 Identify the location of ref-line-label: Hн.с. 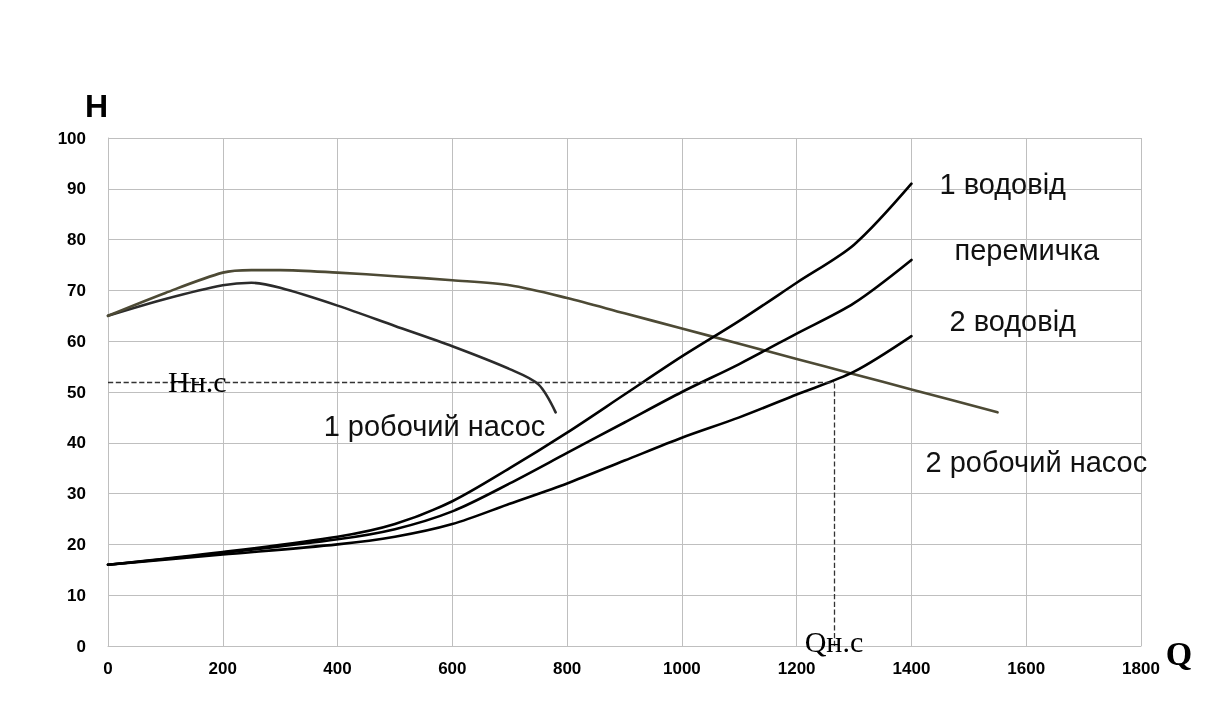
(197, 382).